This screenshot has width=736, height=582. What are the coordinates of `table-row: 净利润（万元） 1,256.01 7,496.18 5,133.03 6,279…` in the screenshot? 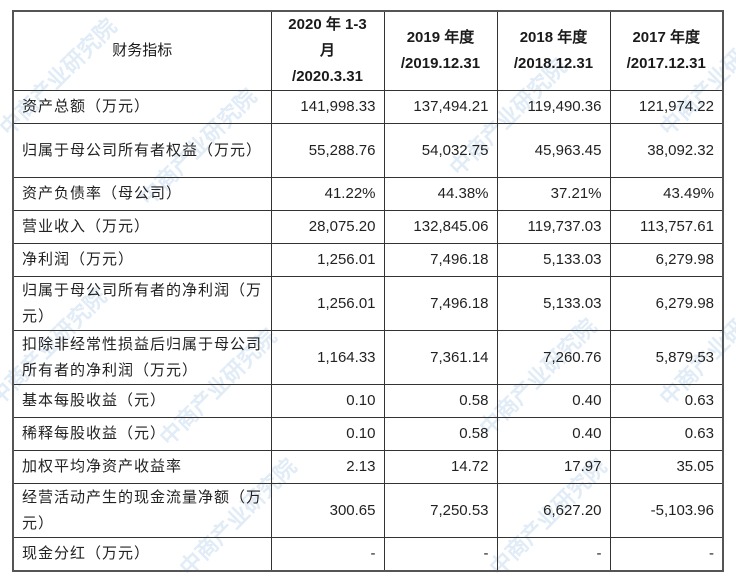 It's located at (368, 260).